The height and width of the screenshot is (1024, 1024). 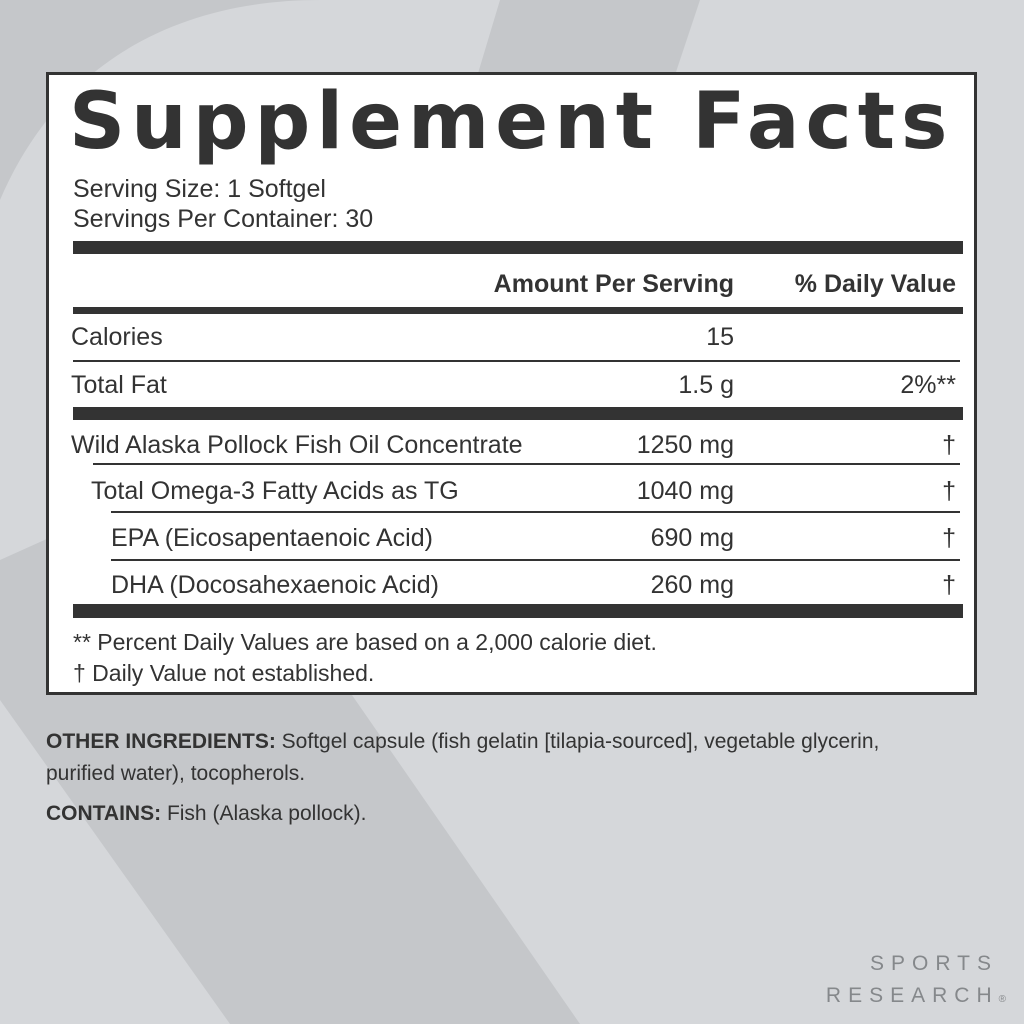 I want to click on footnote: † Daily Value not established., so click(x=224, y=673).